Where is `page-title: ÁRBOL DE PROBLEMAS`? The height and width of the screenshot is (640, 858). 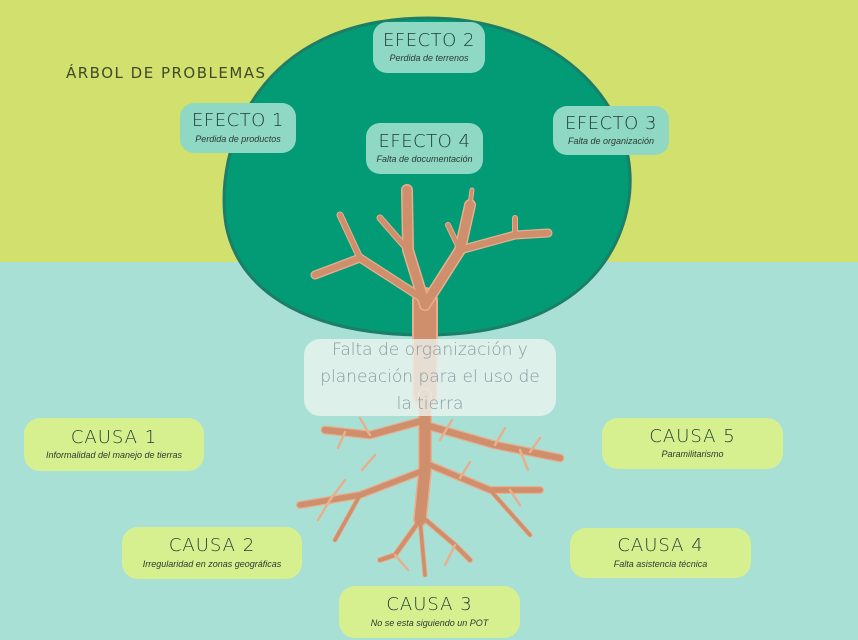
page-title: ÁRBOL DE PROBLEMAS is located at coordinates (166, 73).